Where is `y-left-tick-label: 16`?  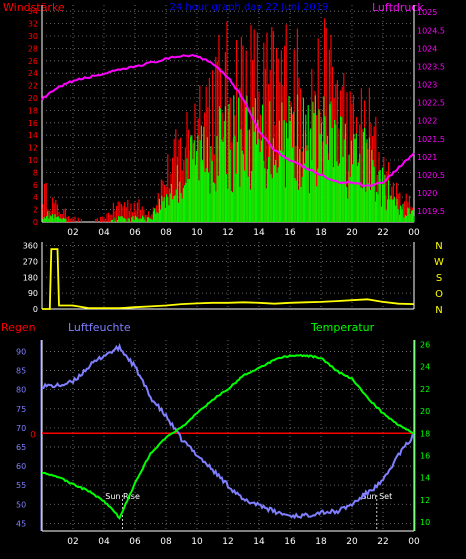
y-left-tick-label: 16 is located at coordinates (33, 123).